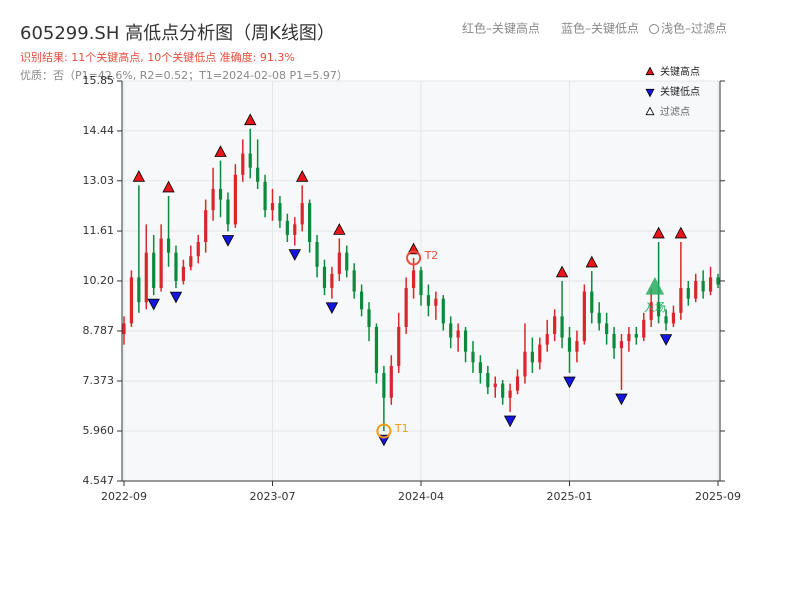  I want to click on header-note: 红色–关键高点, so click(501, 28).